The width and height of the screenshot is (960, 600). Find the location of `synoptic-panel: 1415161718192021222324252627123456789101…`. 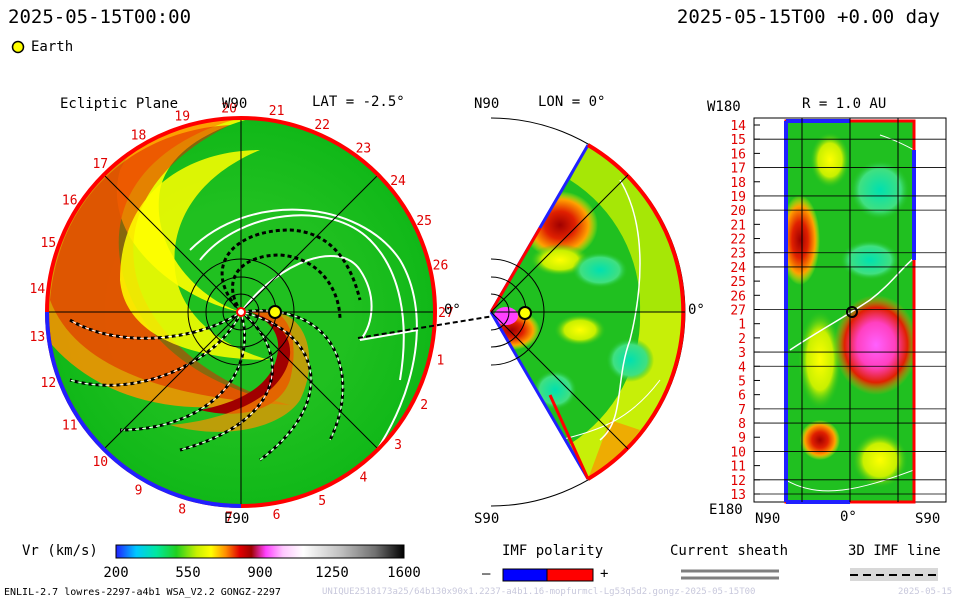

synoptic-panel: 1415161718192021222324252627123456789101… is located at coordinates (838, 310).